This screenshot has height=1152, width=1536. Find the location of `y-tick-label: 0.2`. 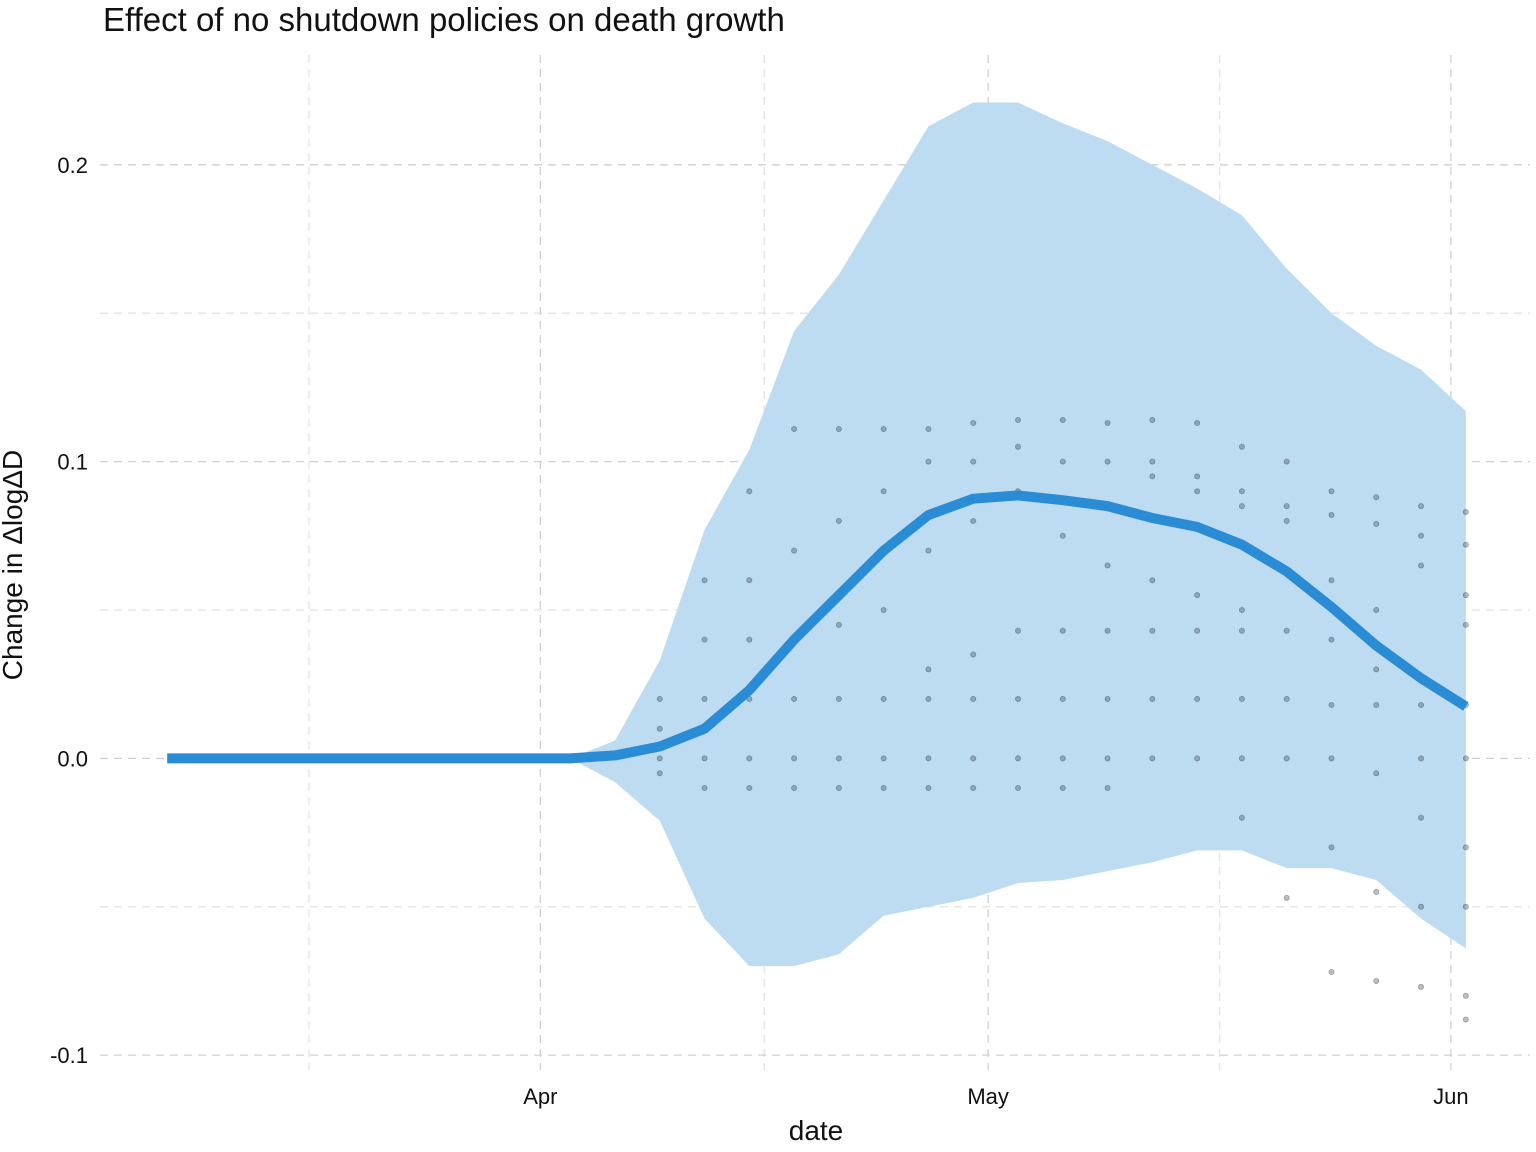

y-tick-label: 0.2 is located at coordinates (72, 165).